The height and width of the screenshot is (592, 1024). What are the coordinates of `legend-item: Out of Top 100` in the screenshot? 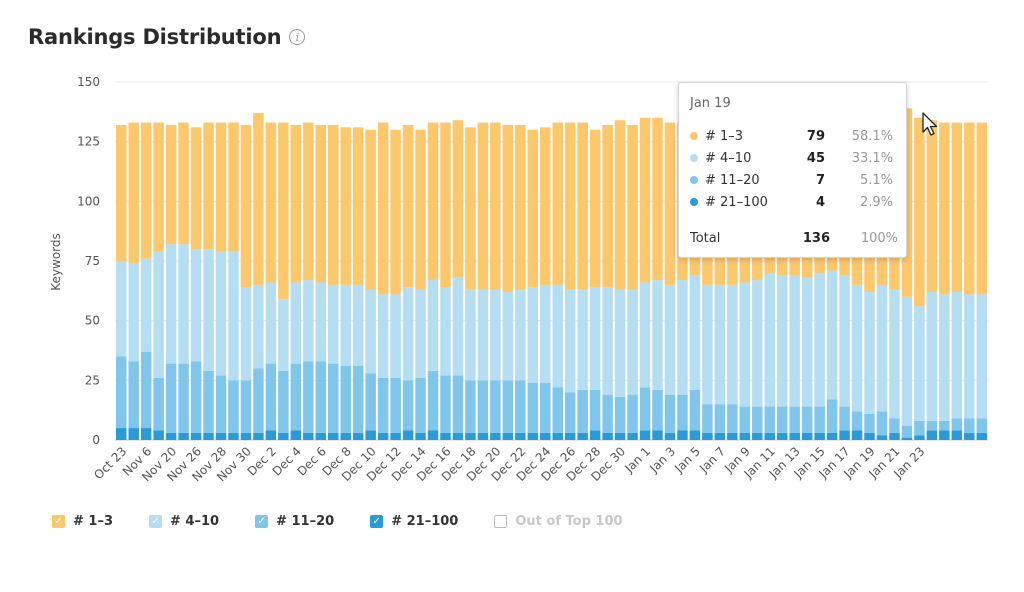 It's located at (558, 521).